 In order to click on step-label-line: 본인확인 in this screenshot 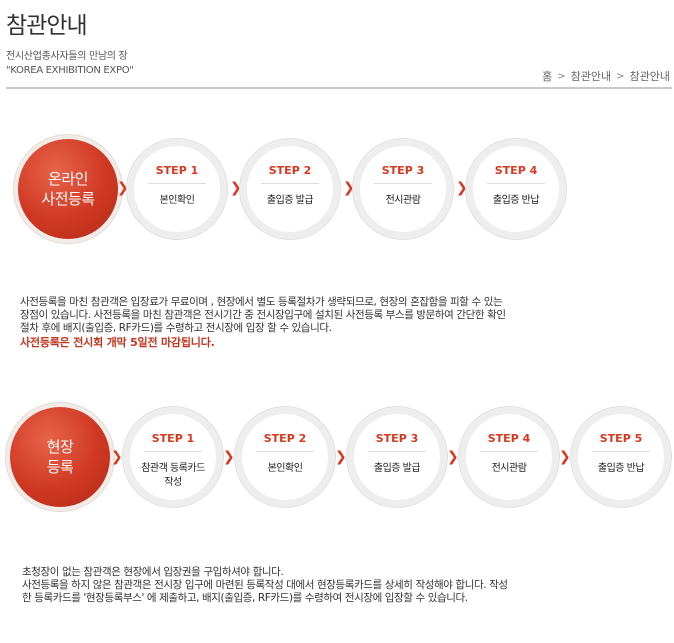, I will do `click(285, 468)`.